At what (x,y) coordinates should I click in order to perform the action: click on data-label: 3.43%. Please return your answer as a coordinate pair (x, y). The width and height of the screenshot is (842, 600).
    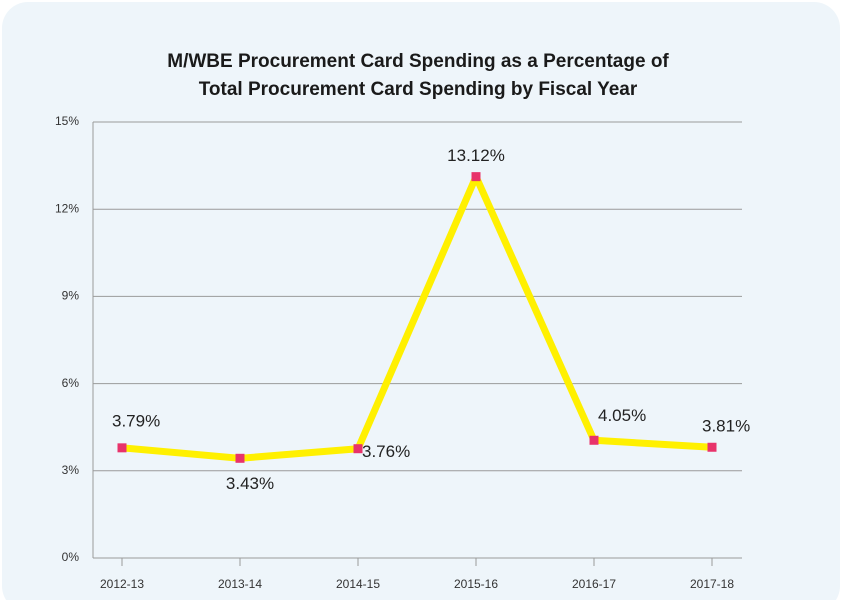
    Looking at the image, I should click on (250, 483).